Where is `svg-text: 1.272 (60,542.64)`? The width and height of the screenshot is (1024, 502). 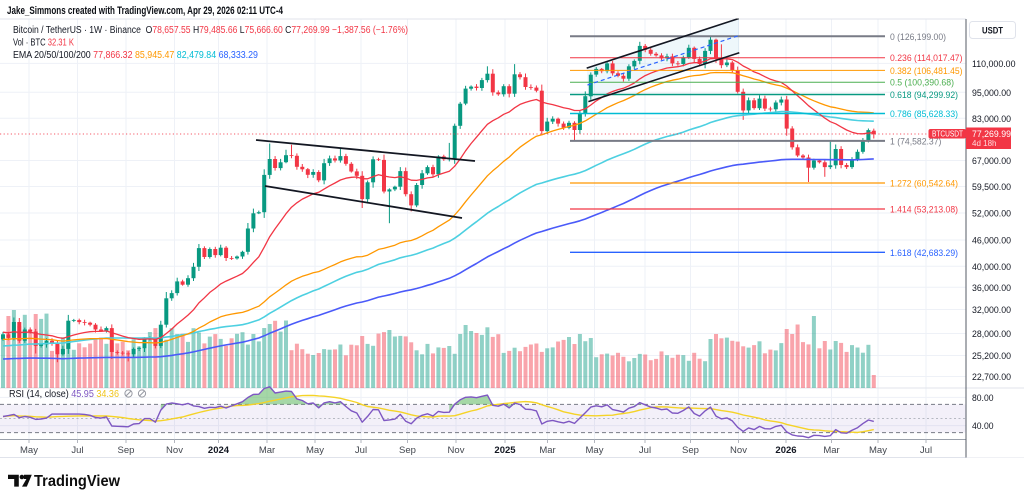
svg-text: 1.272 (60,542.64) is located at coordinates (924, 184).